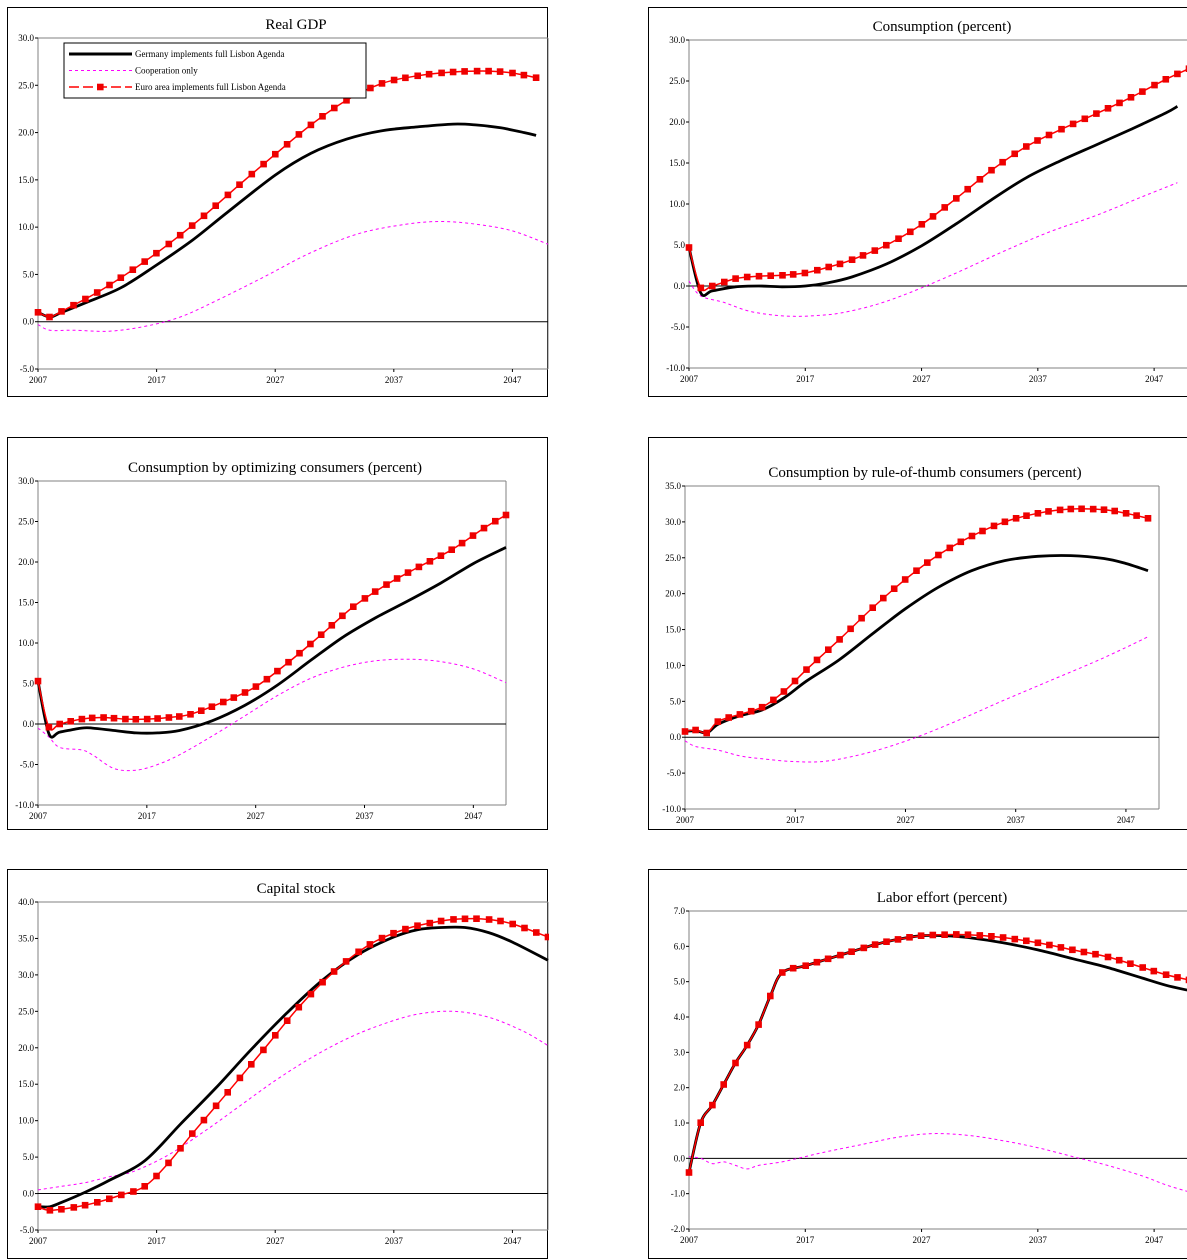 The image size is (1187, 1260). Describe the element at coordinates (678, 1229) in the screenshot. I see `y-tick-label: -2.0` at that location.